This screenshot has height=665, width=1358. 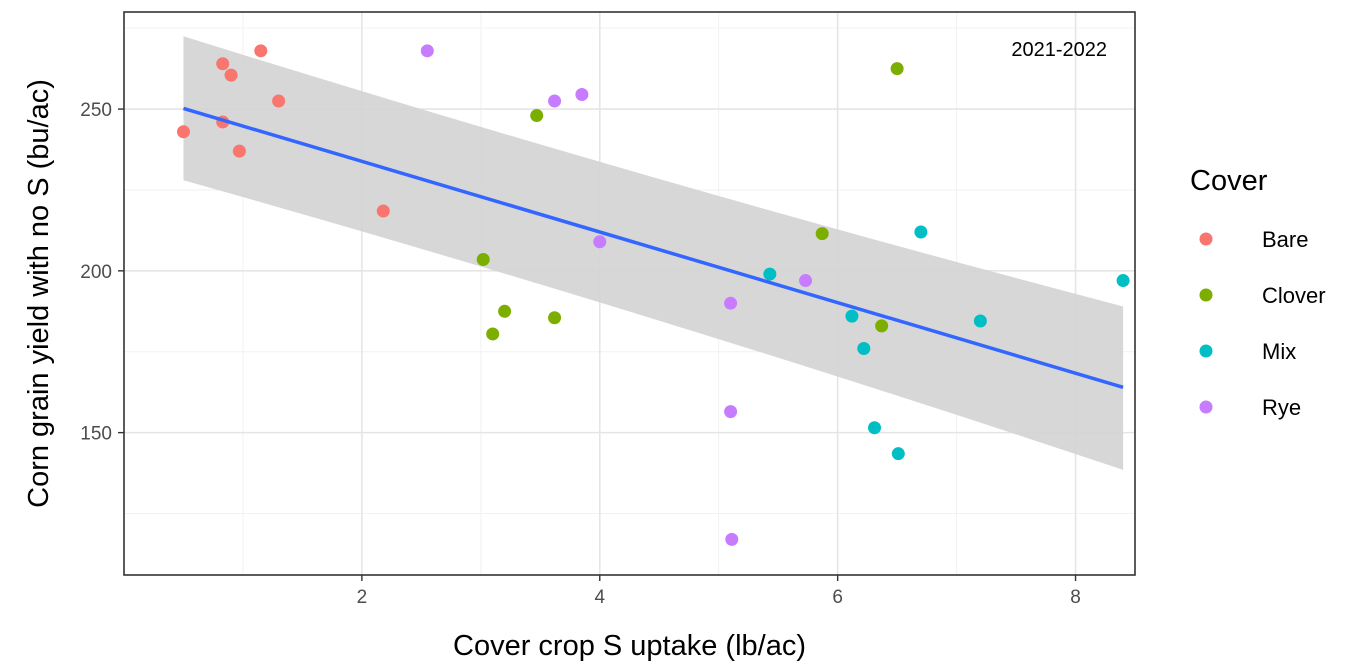 I want to click on legend-label-mix: Mix, so click(x=1279, y=351).